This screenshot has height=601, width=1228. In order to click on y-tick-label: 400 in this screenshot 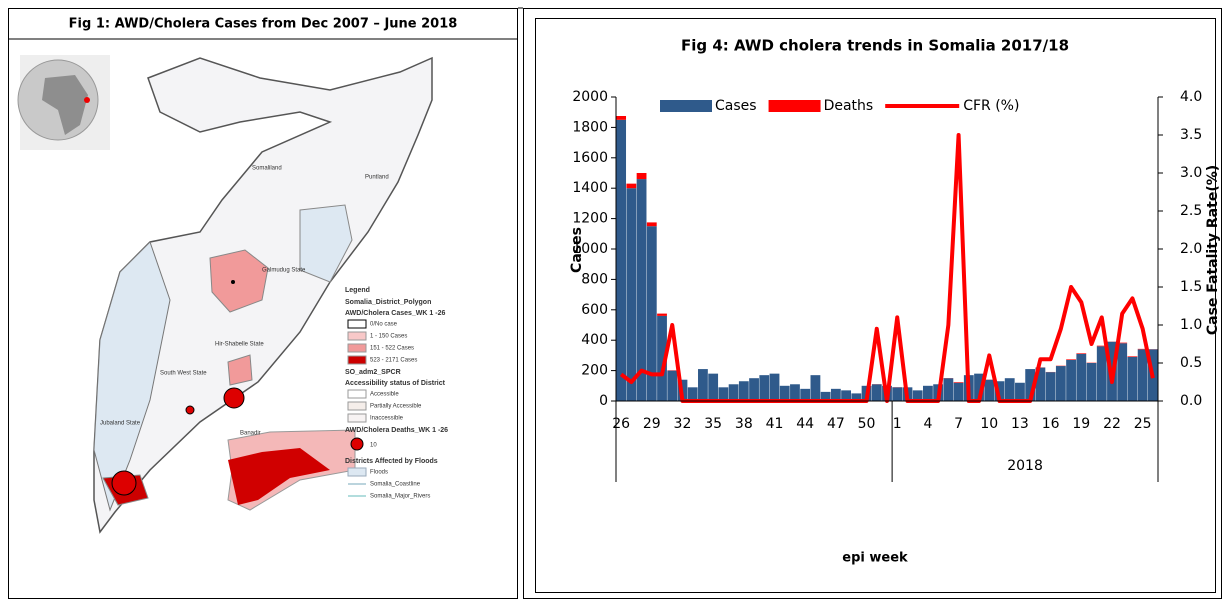, I will do `click(594, 340)`.